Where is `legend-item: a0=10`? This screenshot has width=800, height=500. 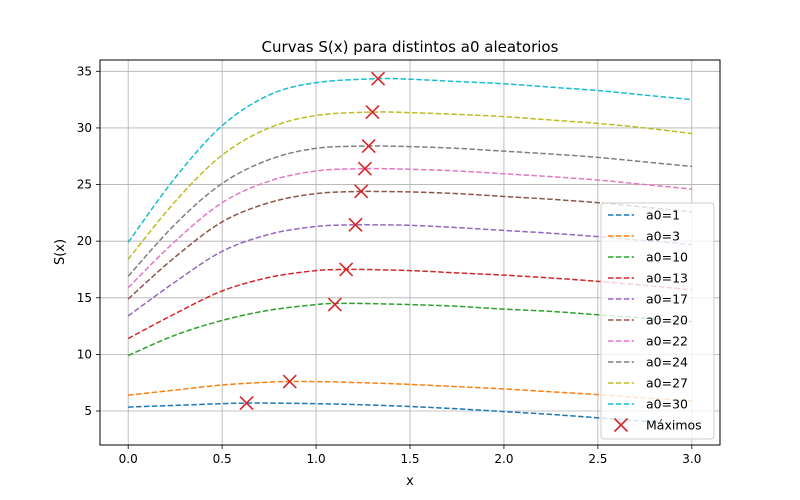
legend-item: a0=10 is located at coordinates (648, 257).